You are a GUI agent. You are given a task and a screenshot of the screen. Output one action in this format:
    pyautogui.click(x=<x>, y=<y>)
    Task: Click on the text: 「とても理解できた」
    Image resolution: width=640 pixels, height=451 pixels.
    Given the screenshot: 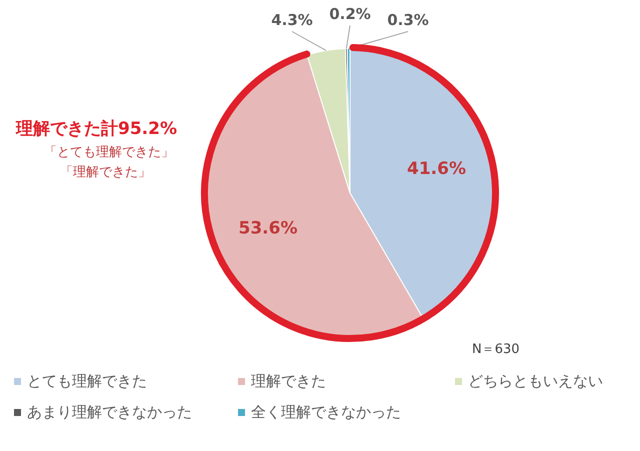 What is the action you would take?
    pyautogui.click(x=109, y=152)
    